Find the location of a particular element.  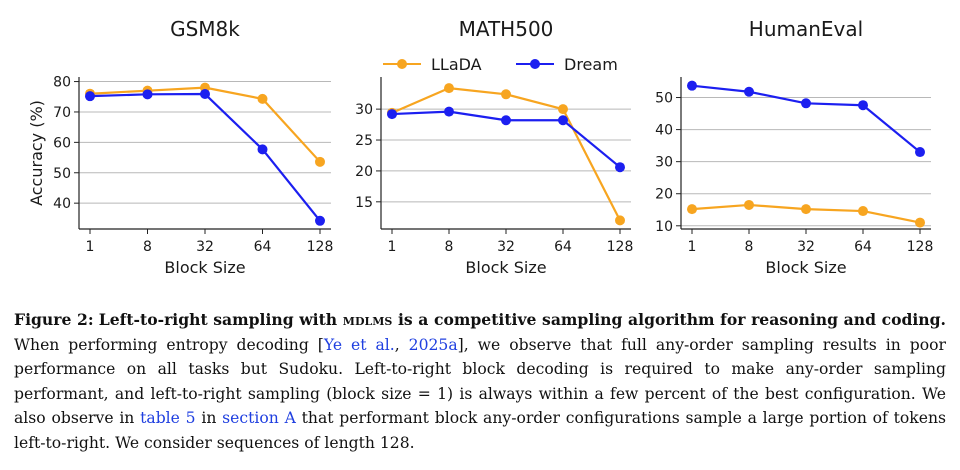

caption-bold-pre: Left-to-right sampling with is located at coordinates (220, 319).